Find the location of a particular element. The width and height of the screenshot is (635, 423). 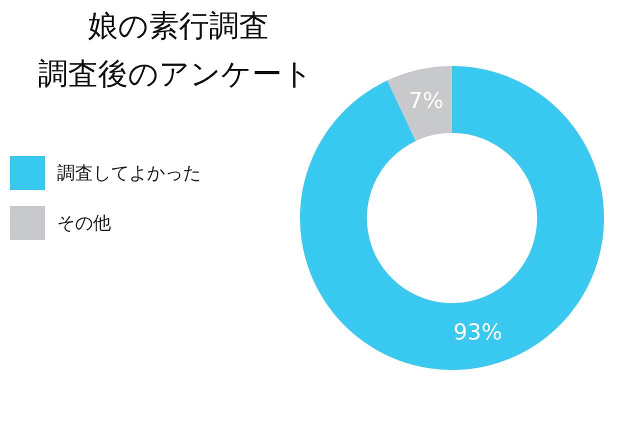

chart-subtitle: 調査後のアンケート is located at coordinates (175, 75).